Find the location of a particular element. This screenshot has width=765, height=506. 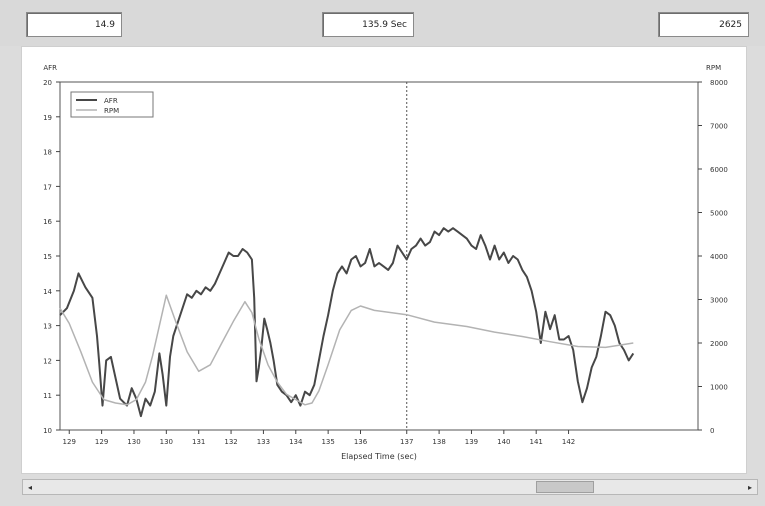

legend-label-afr: AFR is located at coordinates (111, 101).